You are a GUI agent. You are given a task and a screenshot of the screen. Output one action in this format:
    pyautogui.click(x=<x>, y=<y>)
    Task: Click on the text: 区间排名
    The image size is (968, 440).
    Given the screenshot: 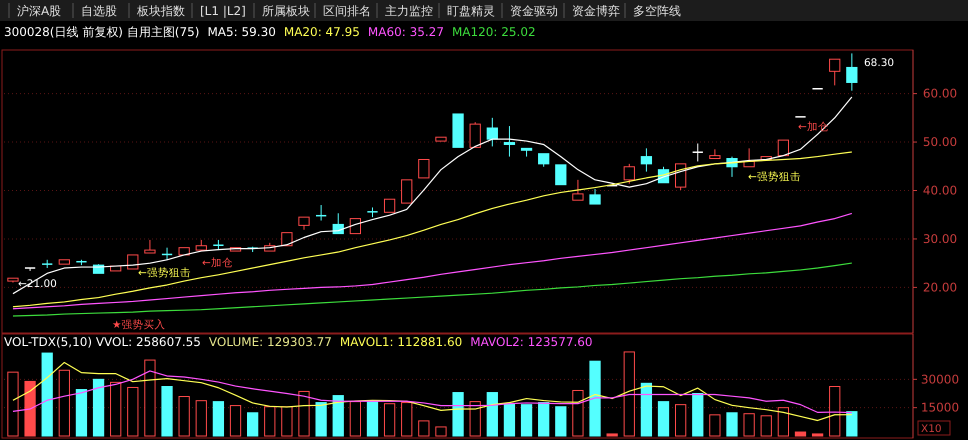 What is the action you would take?
    pyautogui.click(x=347, y=11)
    